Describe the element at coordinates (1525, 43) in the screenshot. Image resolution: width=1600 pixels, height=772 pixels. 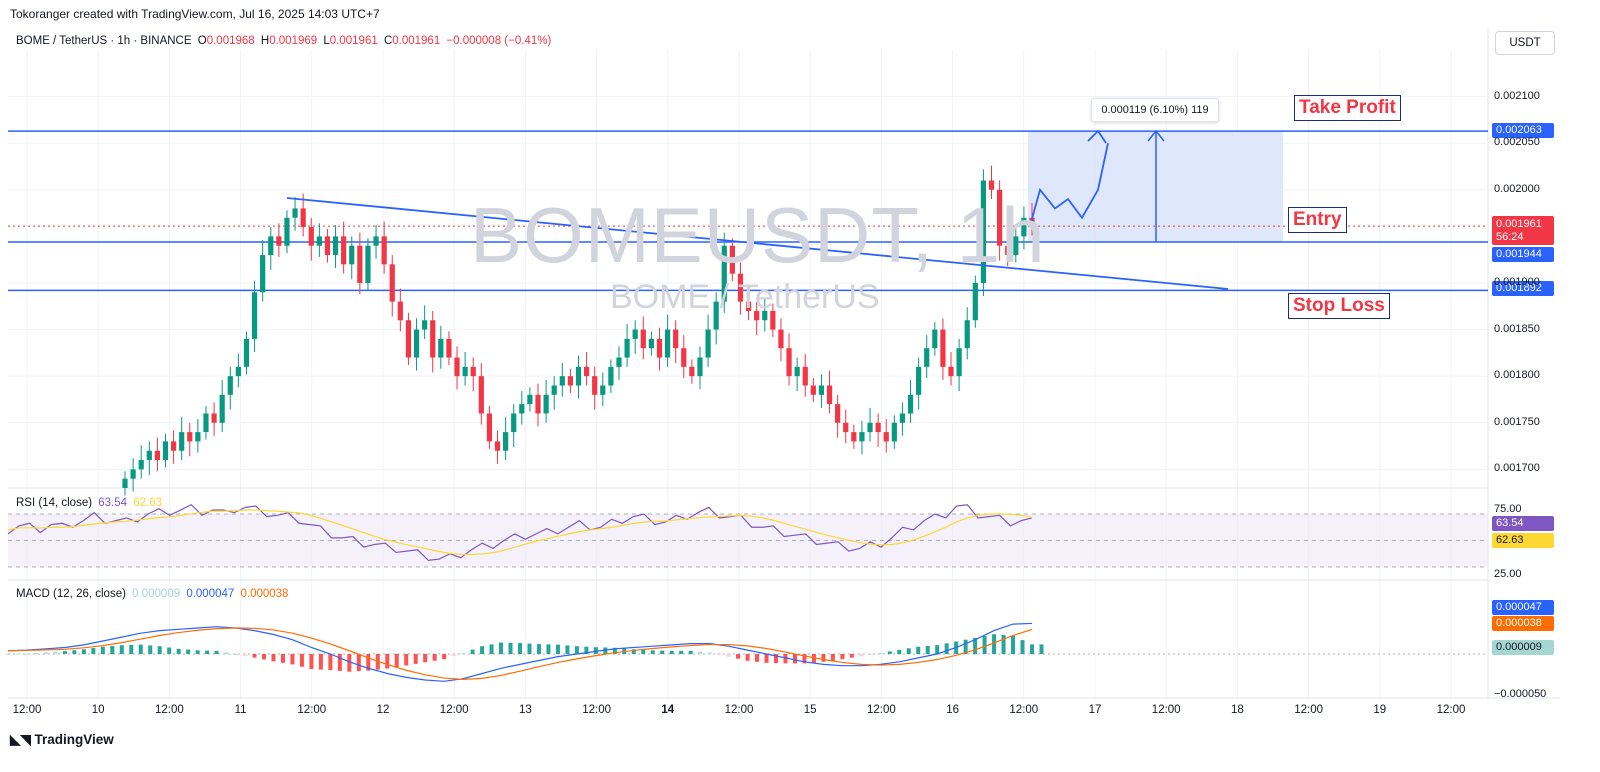
I see `currency-button: USDT` at that location.